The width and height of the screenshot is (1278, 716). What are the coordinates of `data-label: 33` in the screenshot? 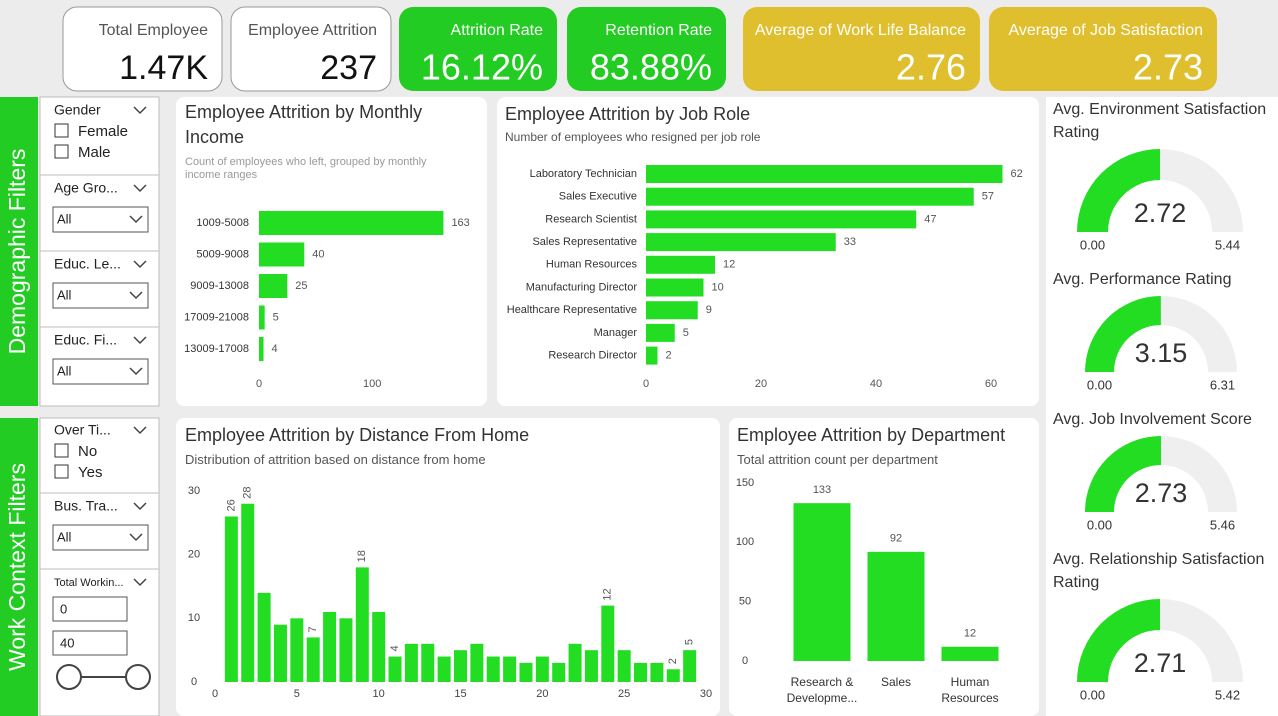 It's located at (850, 242).